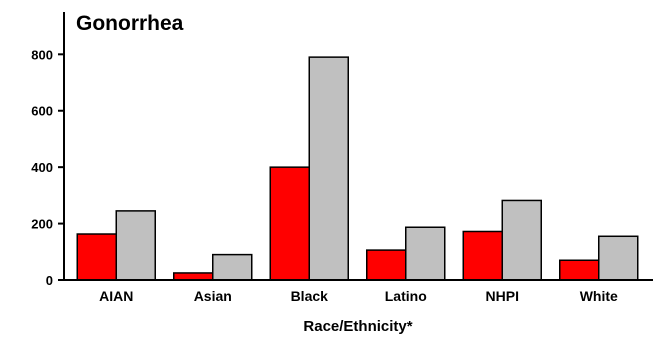  What do you see at coordinates (213, 296) in the screenshot?
I see `x-tick-label-asian: Asian` at bounding box center [213, 296].